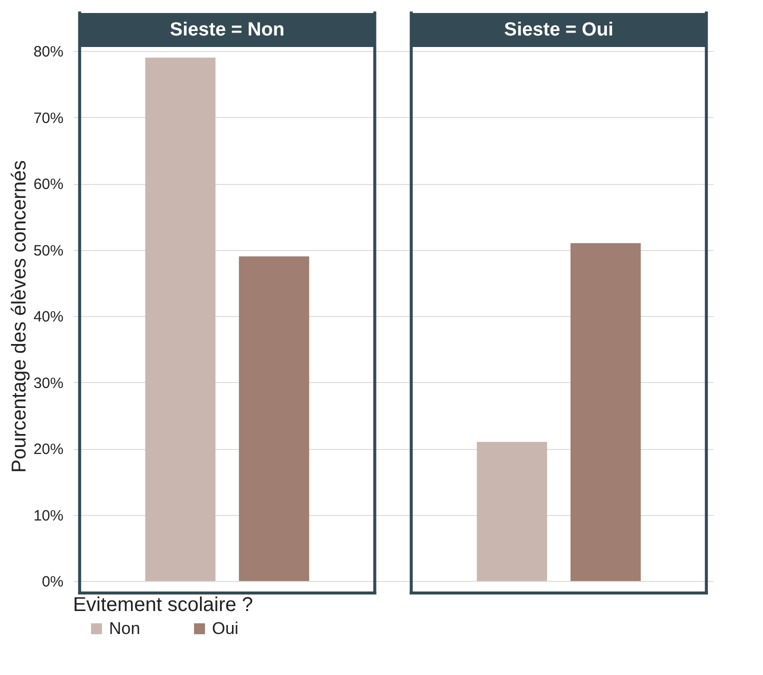  What do you see at coordinates (227, 30) in the screenshot?
I see `x-tick-label: Sieste = Non` at bounding box center [227, 30].